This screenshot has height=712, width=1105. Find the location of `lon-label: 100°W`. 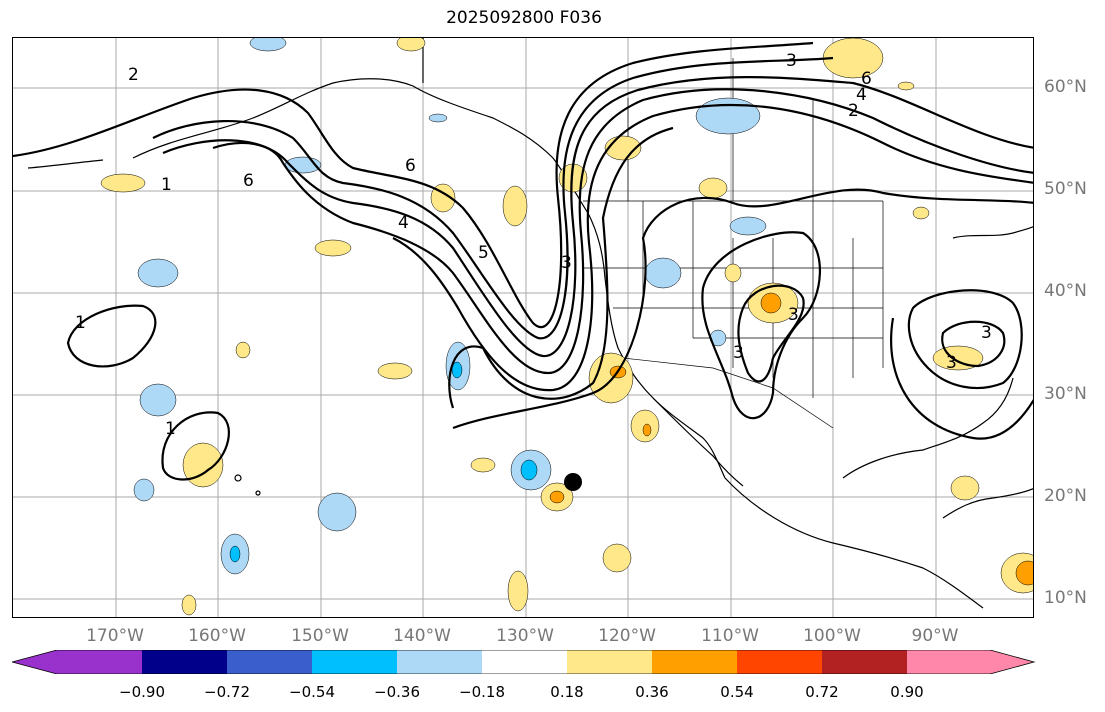

lon-label: 100°W is located at coordinates (832, 636).